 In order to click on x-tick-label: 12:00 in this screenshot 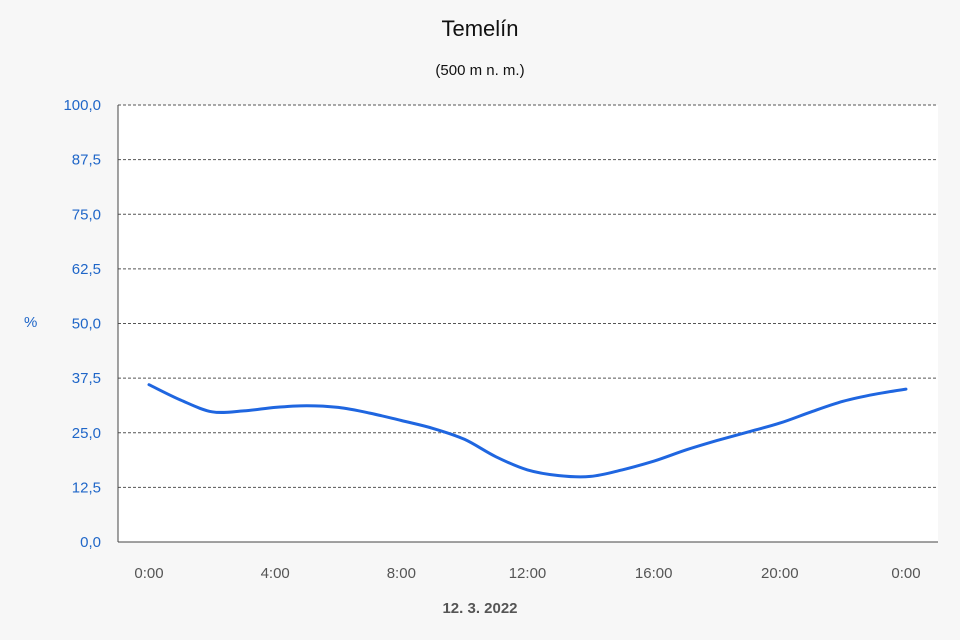, I will do `click(528, 573)`.